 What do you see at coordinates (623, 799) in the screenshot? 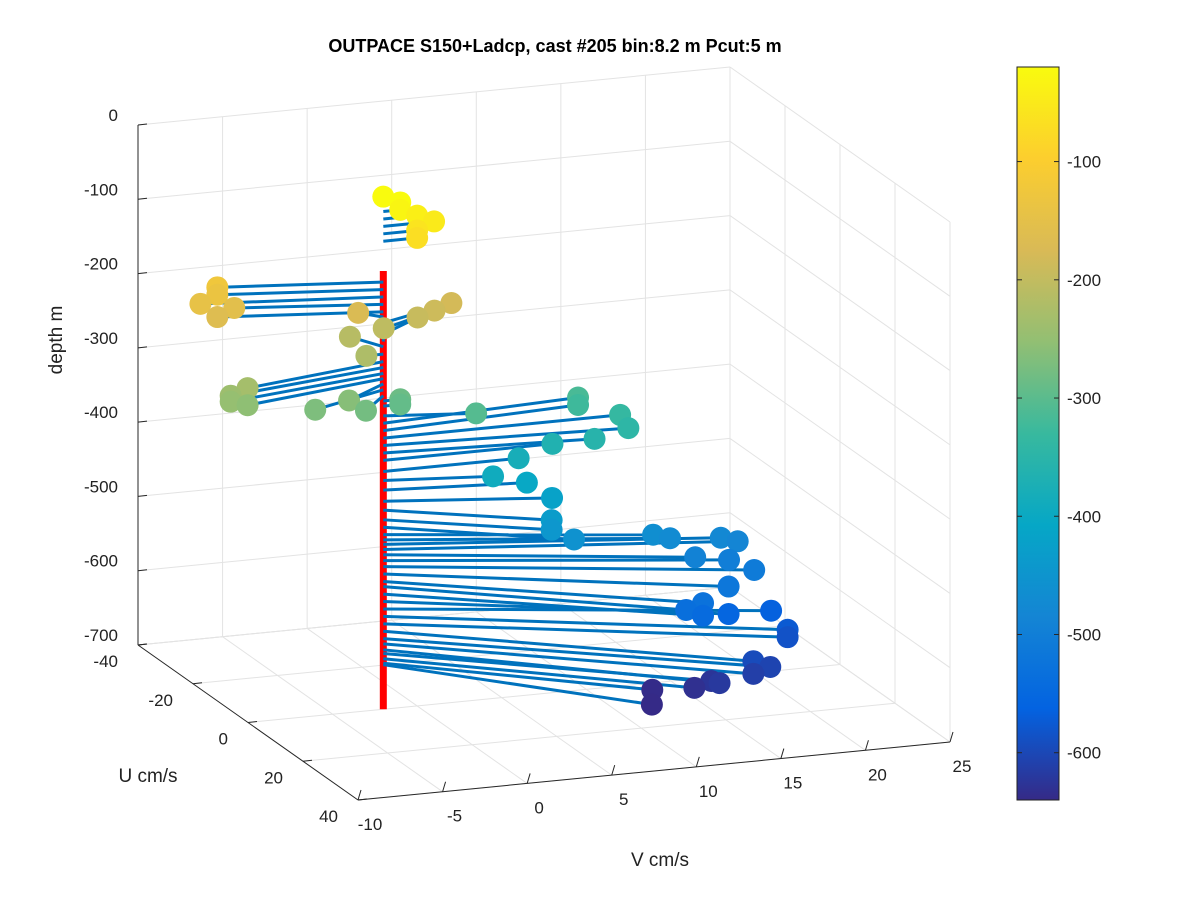
I see `x-tick-label: 5` at bounding box center [623, 799].